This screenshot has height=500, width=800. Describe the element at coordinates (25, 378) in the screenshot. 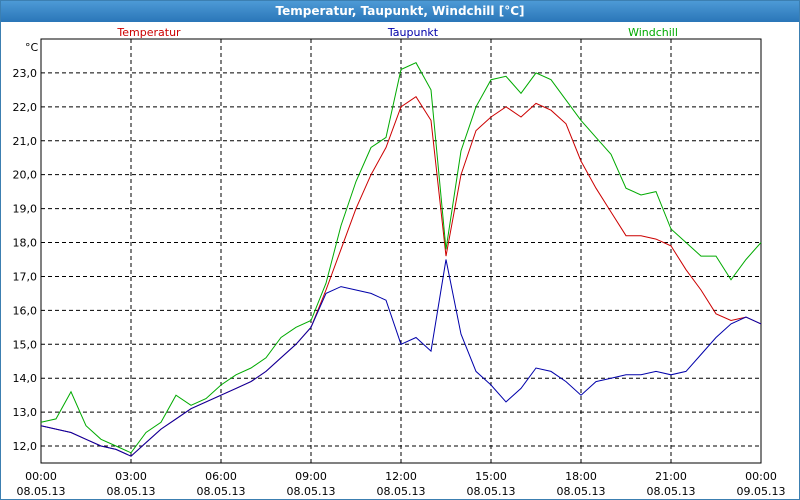

I see `y-tick-label: 14,0` at that location.